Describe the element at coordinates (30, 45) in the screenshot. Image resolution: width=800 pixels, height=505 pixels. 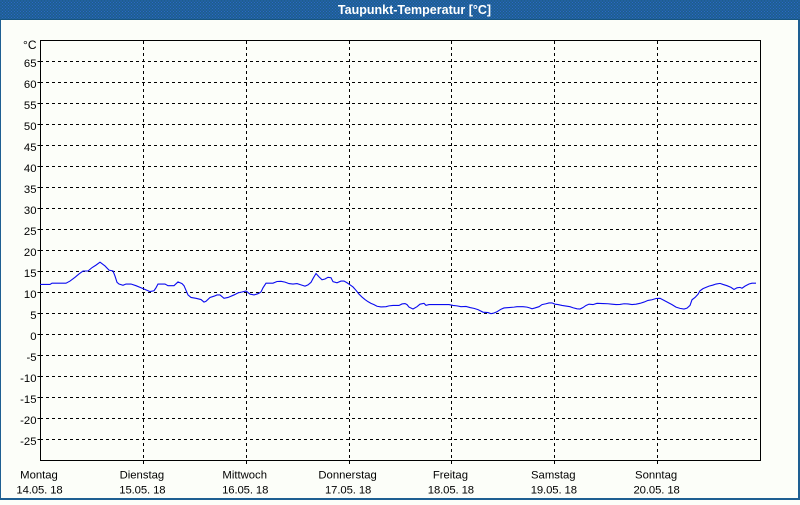
I see `svg-text: °C` at that location.